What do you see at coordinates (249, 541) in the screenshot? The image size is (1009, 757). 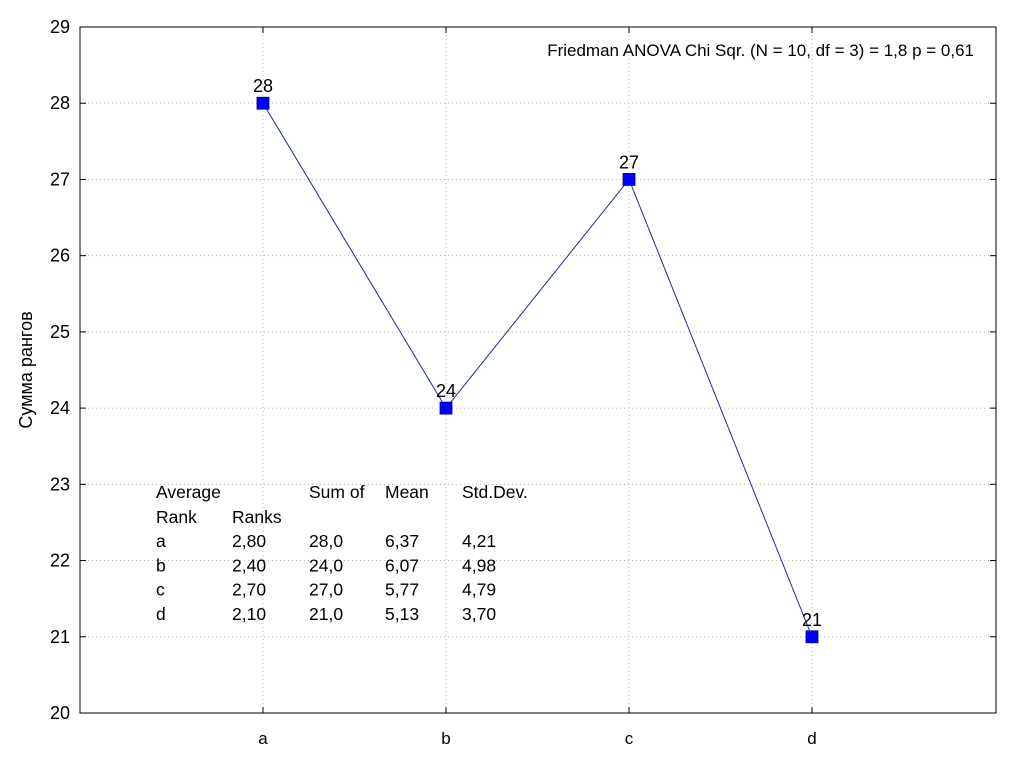 I see `table-cell: 2,80` at bounding box center [249, 541].